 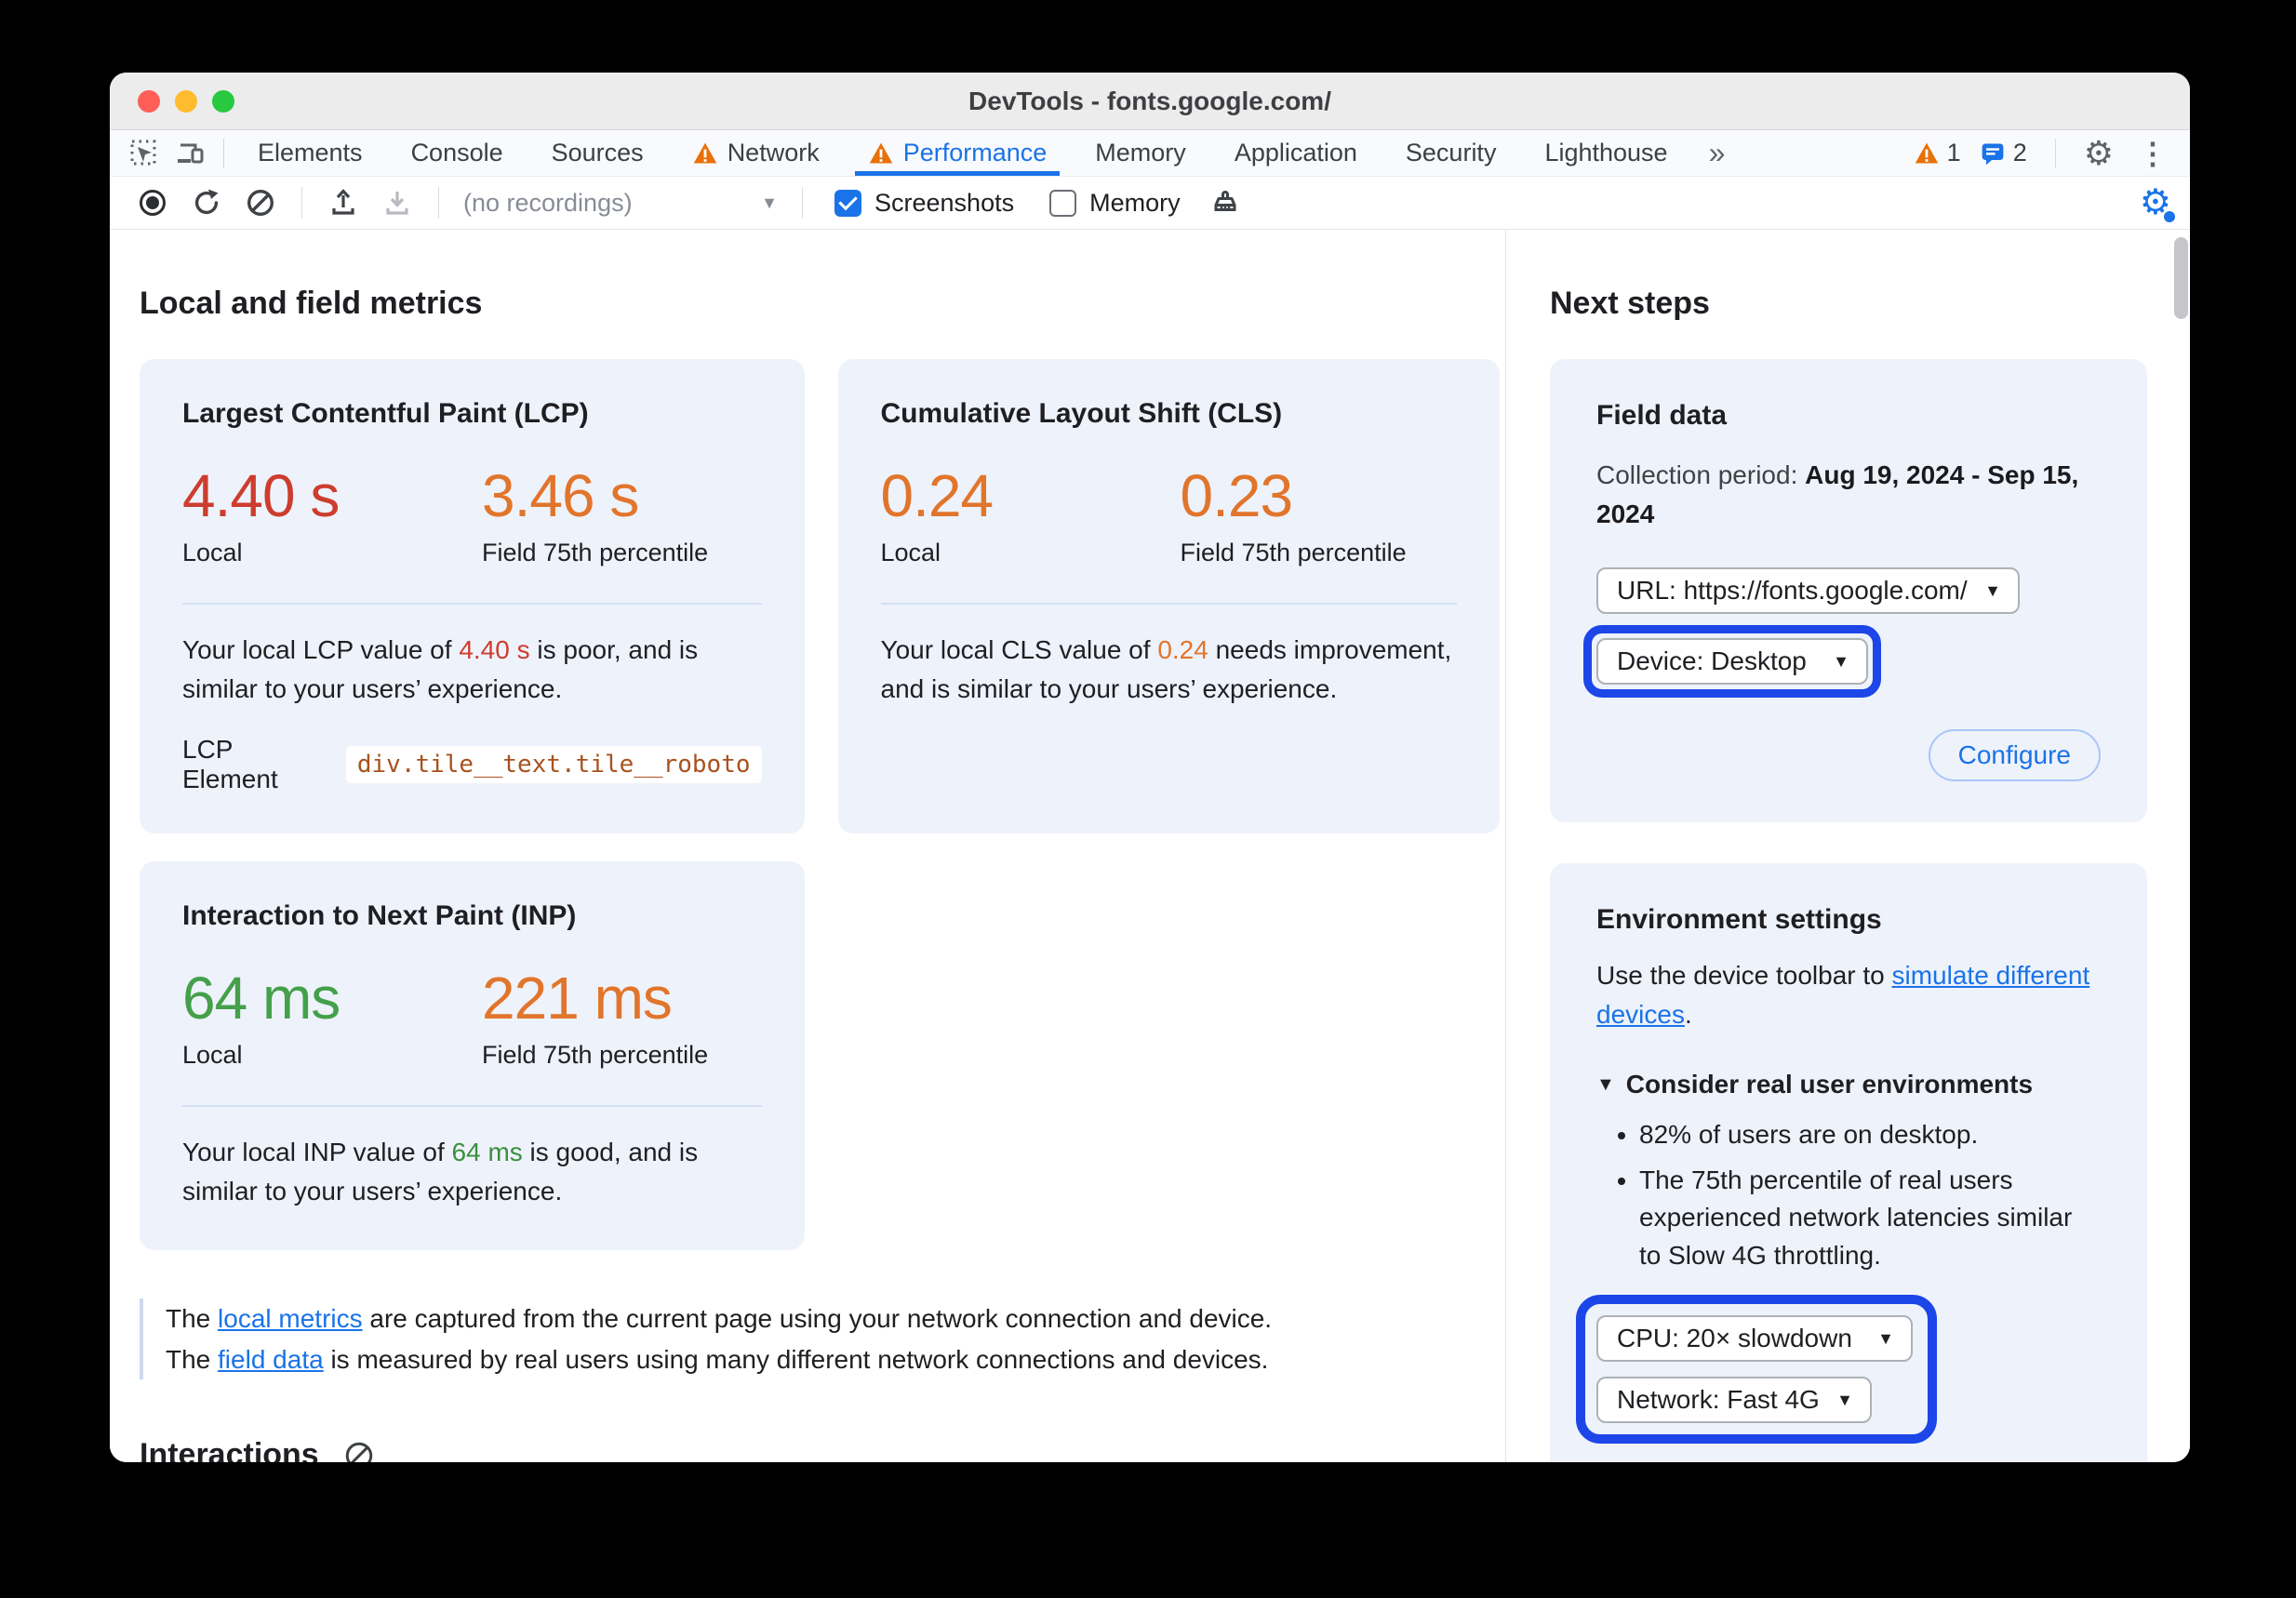 I want to click on list-item: 82% of users are on desktop., so click(x=1870, y=1135).